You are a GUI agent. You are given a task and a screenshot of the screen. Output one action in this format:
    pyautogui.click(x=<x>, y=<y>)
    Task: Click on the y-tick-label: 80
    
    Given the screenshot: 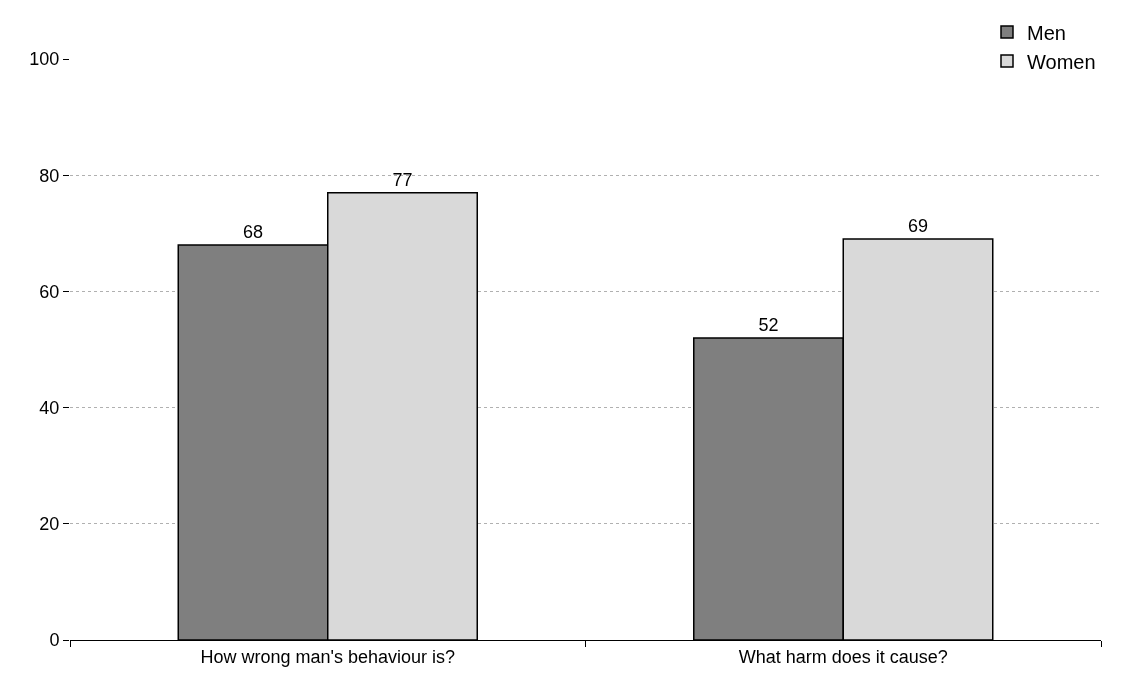 What is the action you would take?
    pyautogui.click(x=49, y=175)
    